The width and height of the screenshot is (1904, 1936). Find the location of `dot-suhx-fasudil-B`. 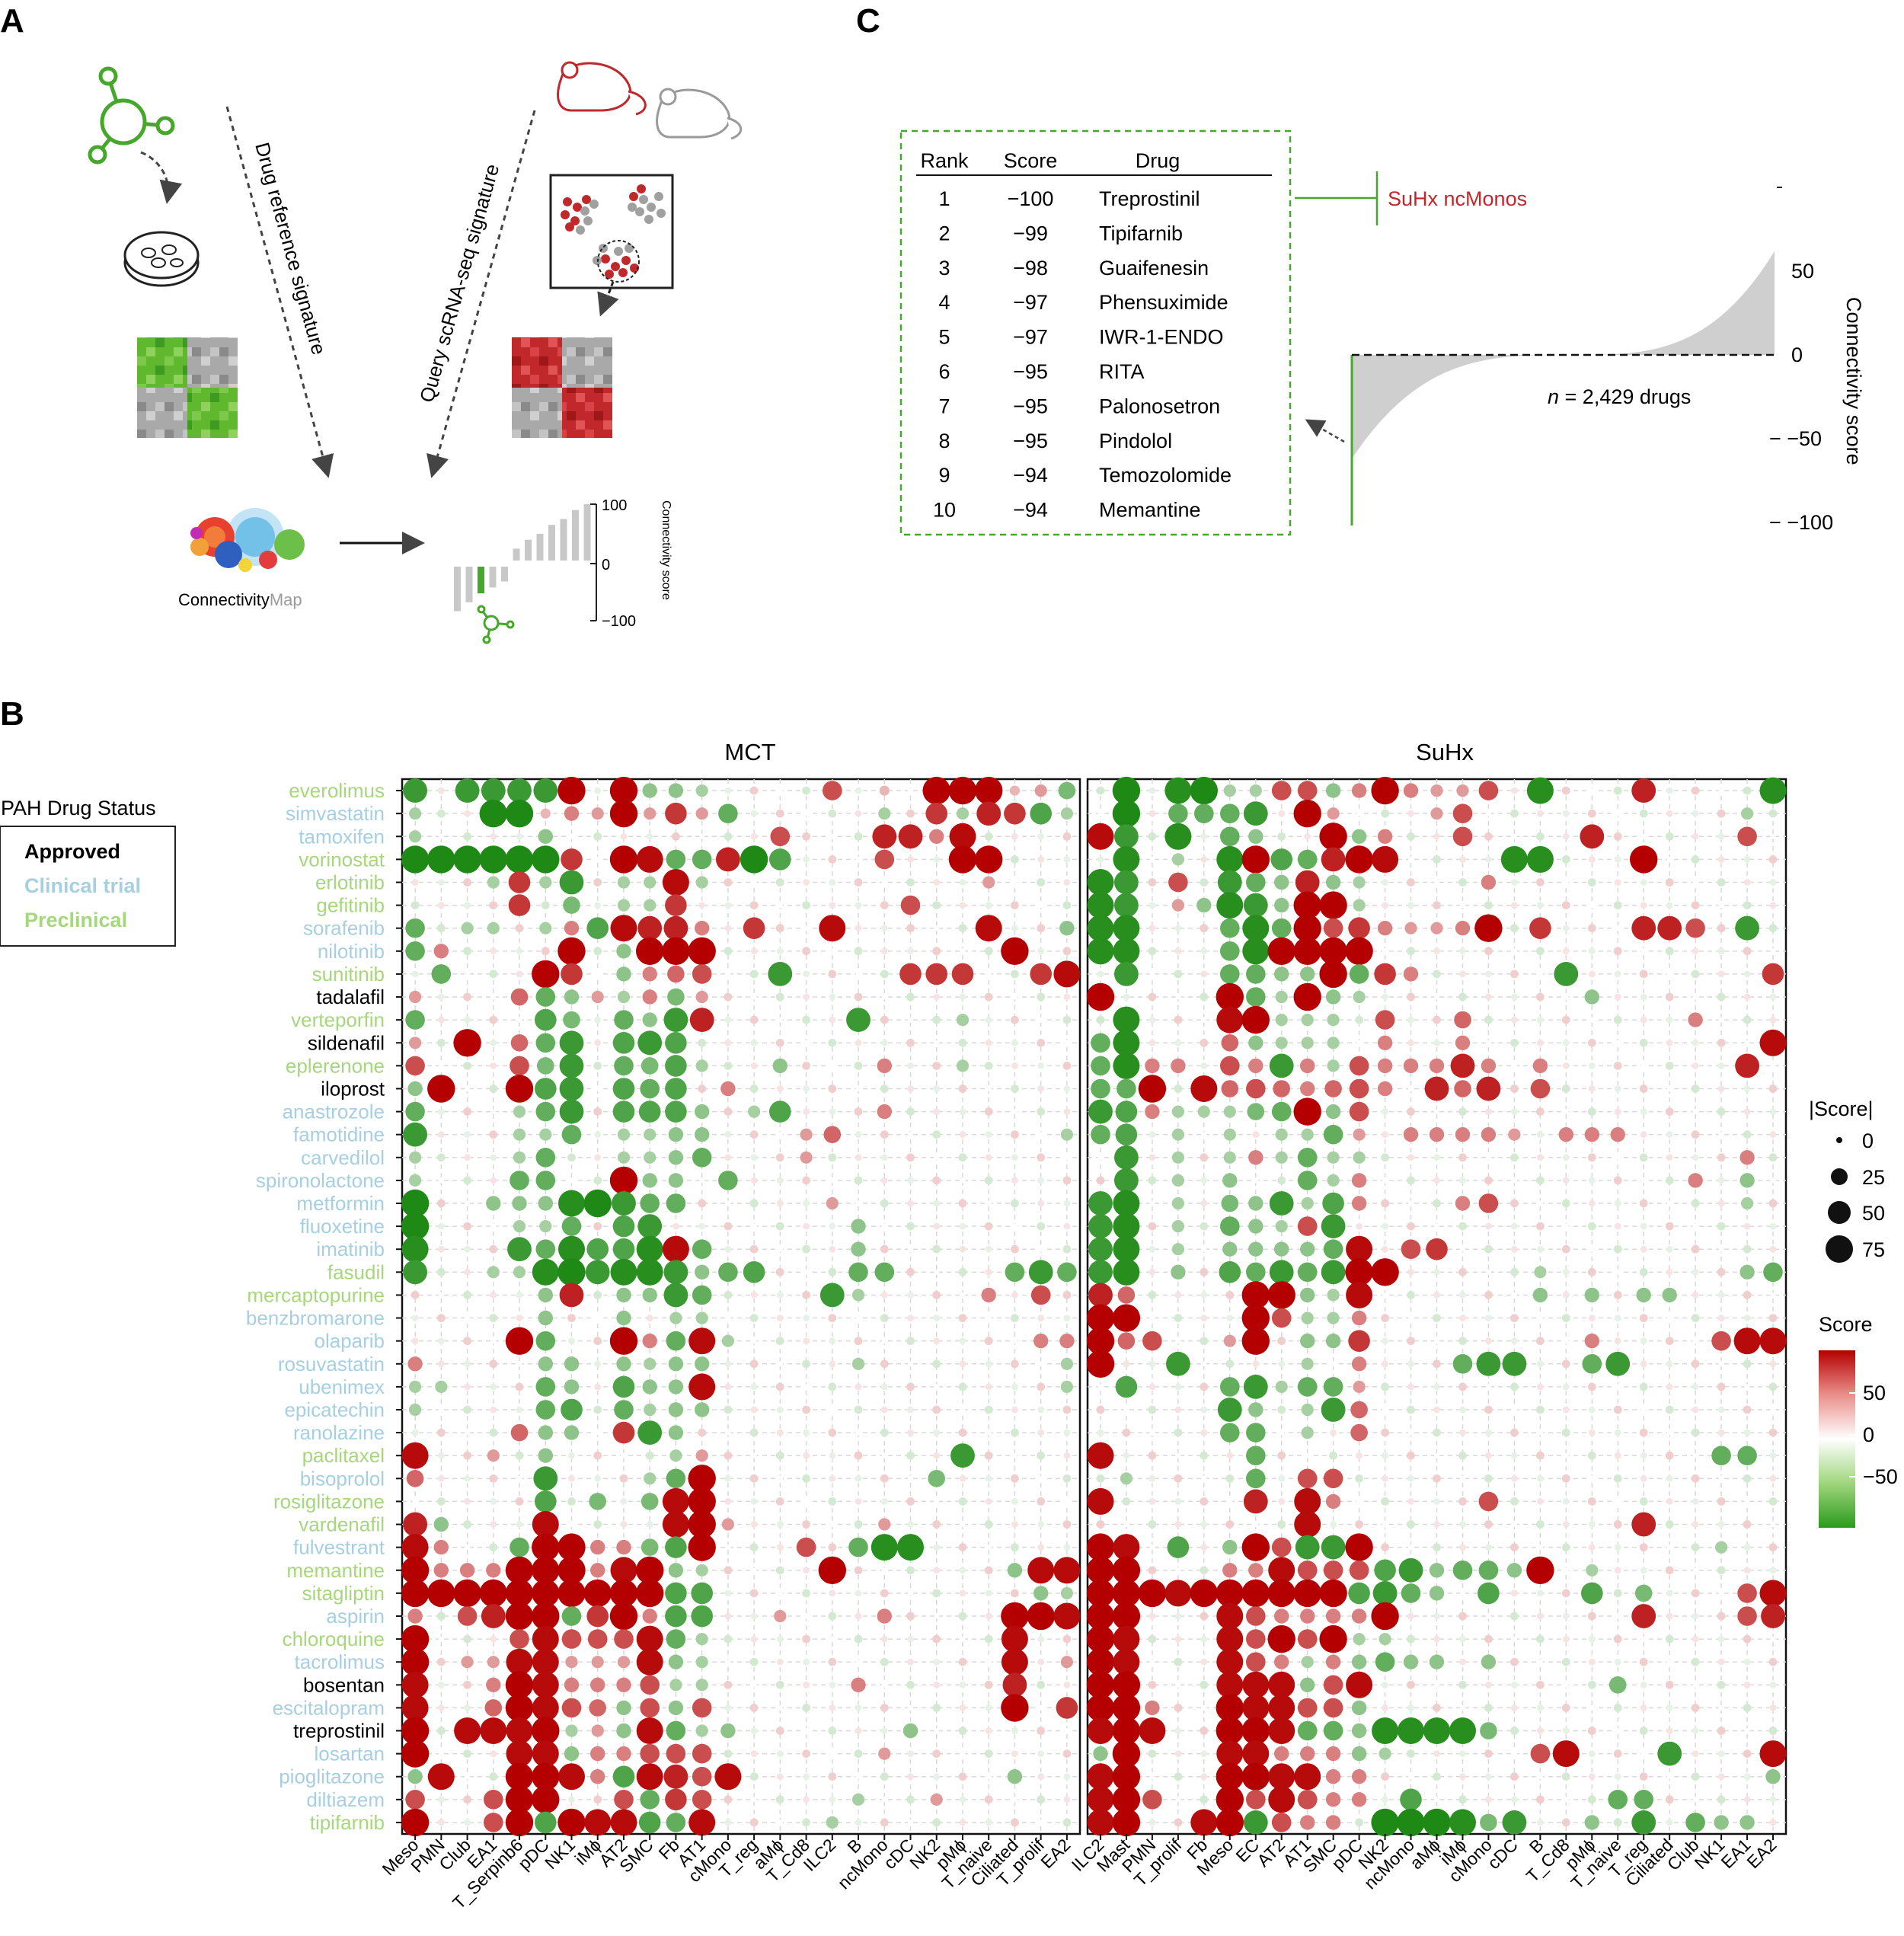

dot-suhx-fasudil-B is located at coordinates (1540, 1272).